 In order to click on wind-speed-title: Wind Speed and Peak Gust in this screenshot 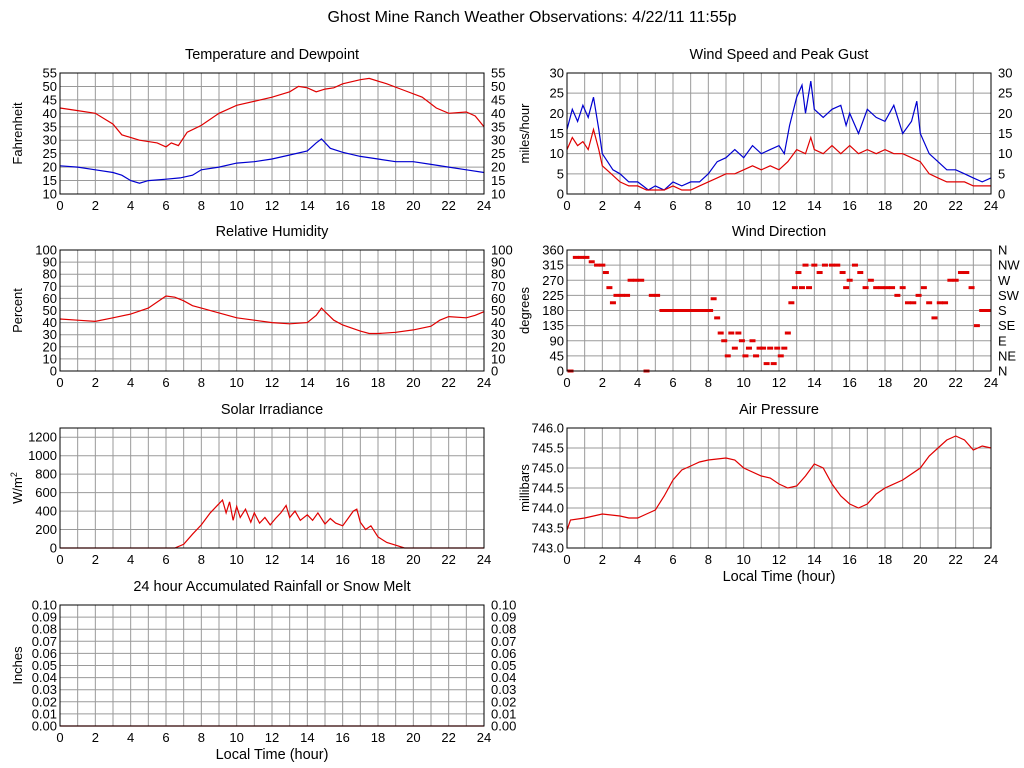, I will do `click(779, 55)`.